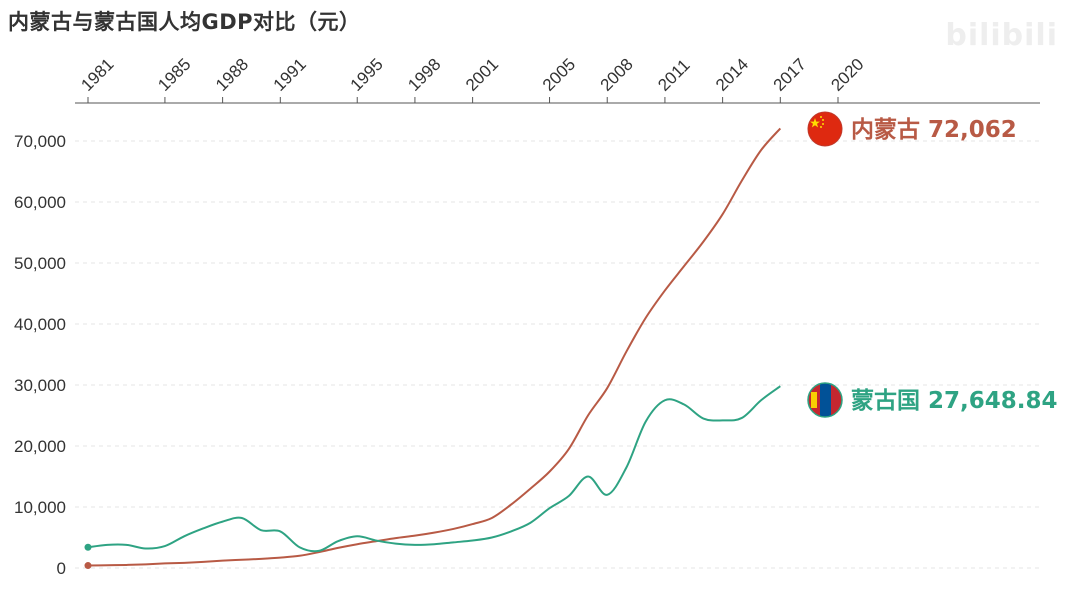  What do you see at coordinates (482, 75) in the screenshot?
I see `x-tick-label: 2001` at bounding box center [482, 75].